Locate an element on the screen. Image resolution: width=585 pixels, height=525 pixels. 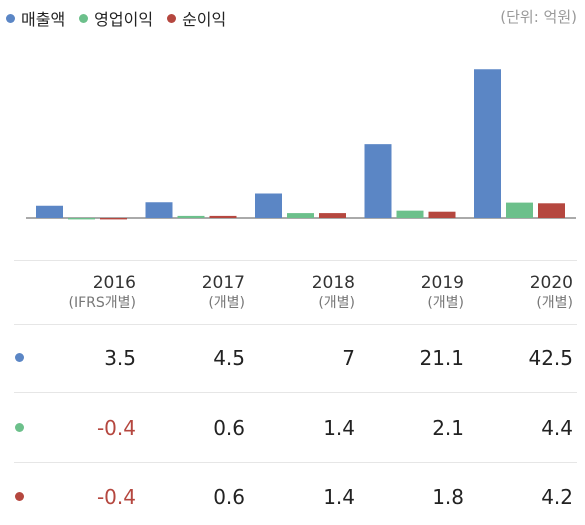
chart-legend: 매출액 영업이익 순이익 is located at coordinates (116, 18).